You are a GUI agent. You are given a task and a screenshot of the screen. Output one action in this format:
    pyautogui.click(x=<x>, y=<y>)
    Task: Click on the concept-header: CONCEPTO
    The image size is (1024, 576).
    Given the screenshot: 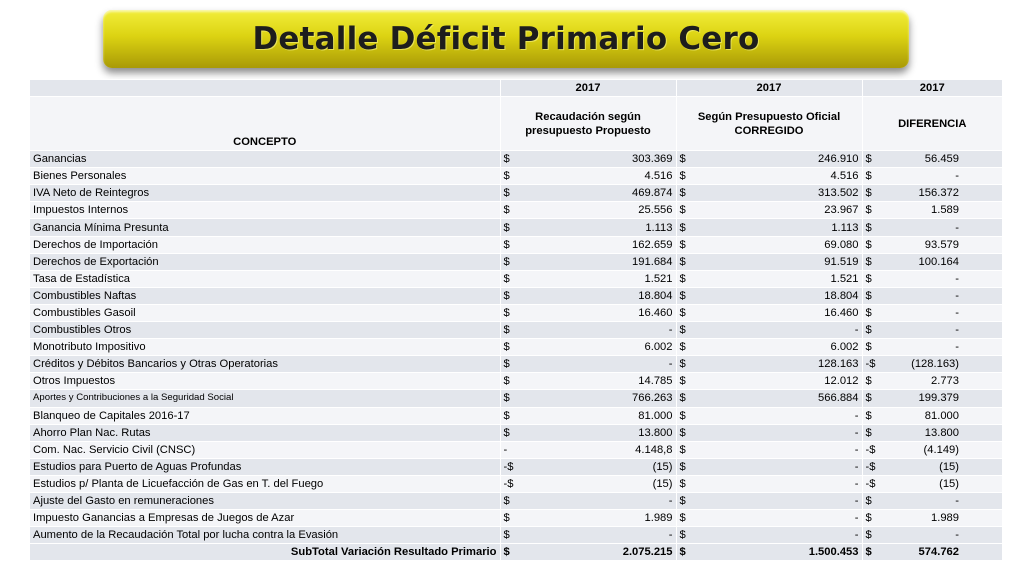 What is the action you would take?
    pyautogui.click(x=265, y=123)
    